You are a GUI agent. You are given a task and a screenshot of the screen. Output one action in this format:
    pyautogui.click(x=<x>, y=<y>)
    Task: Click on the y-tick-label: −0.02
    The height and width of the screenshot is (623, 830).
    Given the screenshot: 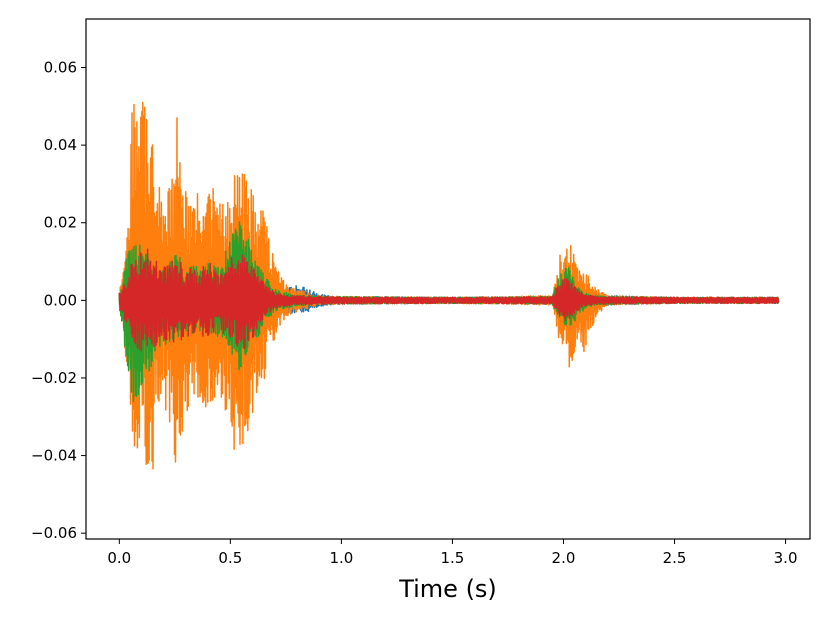 What is the action you would take?
    pyautogui.click(x=54, y=378)
    